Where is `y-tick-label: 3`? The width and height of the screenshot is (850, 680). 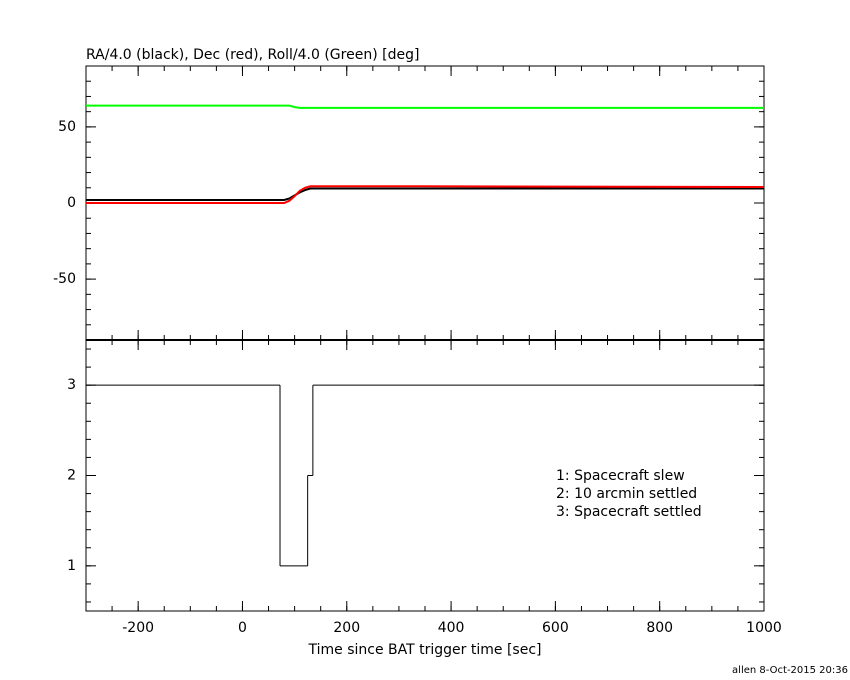 y-tick-label: 3 is located at coordinates (71, 385).